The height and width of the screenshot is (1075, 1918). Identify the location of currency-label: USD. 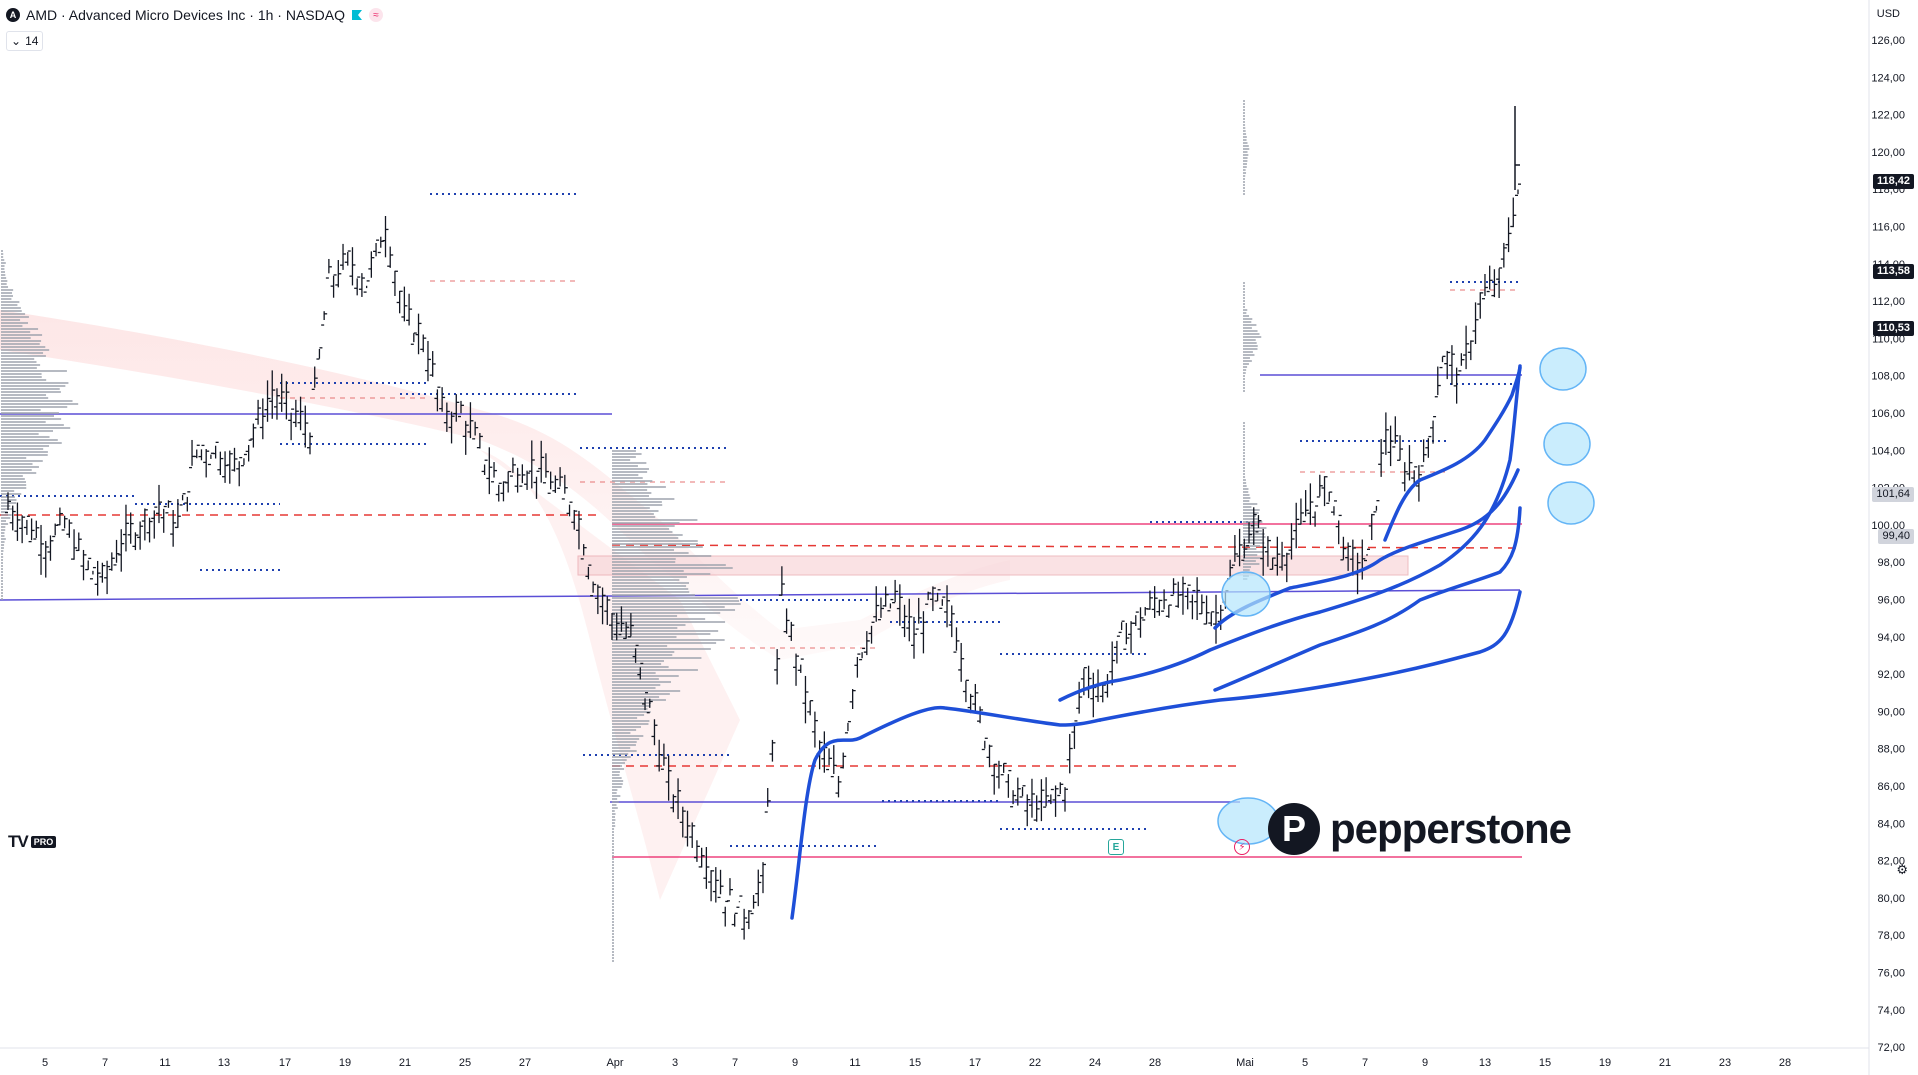
(1888, 14).